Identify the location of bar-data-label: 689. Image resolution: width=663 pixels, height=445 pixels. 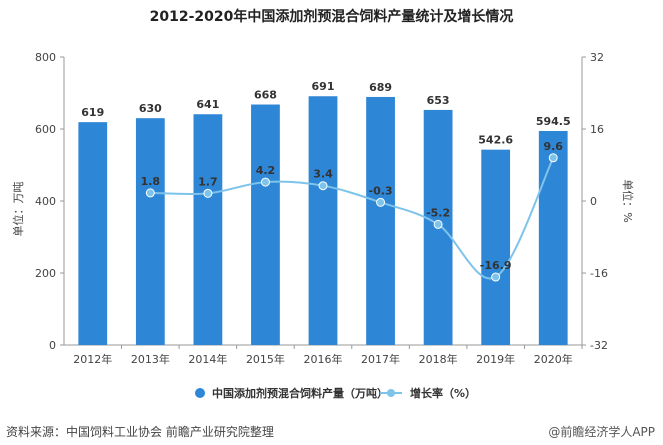
(380, 87).